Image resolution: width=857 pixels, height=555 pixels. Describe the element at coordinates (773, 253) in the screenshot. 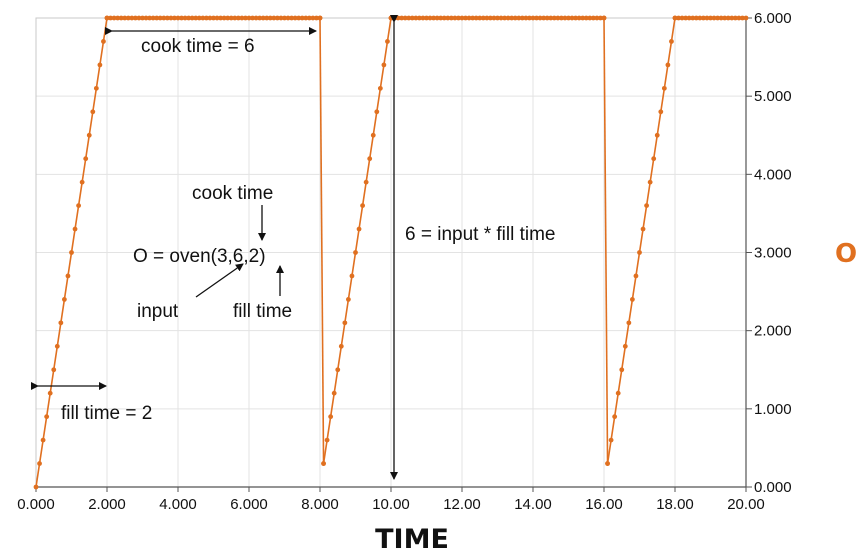

I see `y-tick-label: 3.000` at that location.